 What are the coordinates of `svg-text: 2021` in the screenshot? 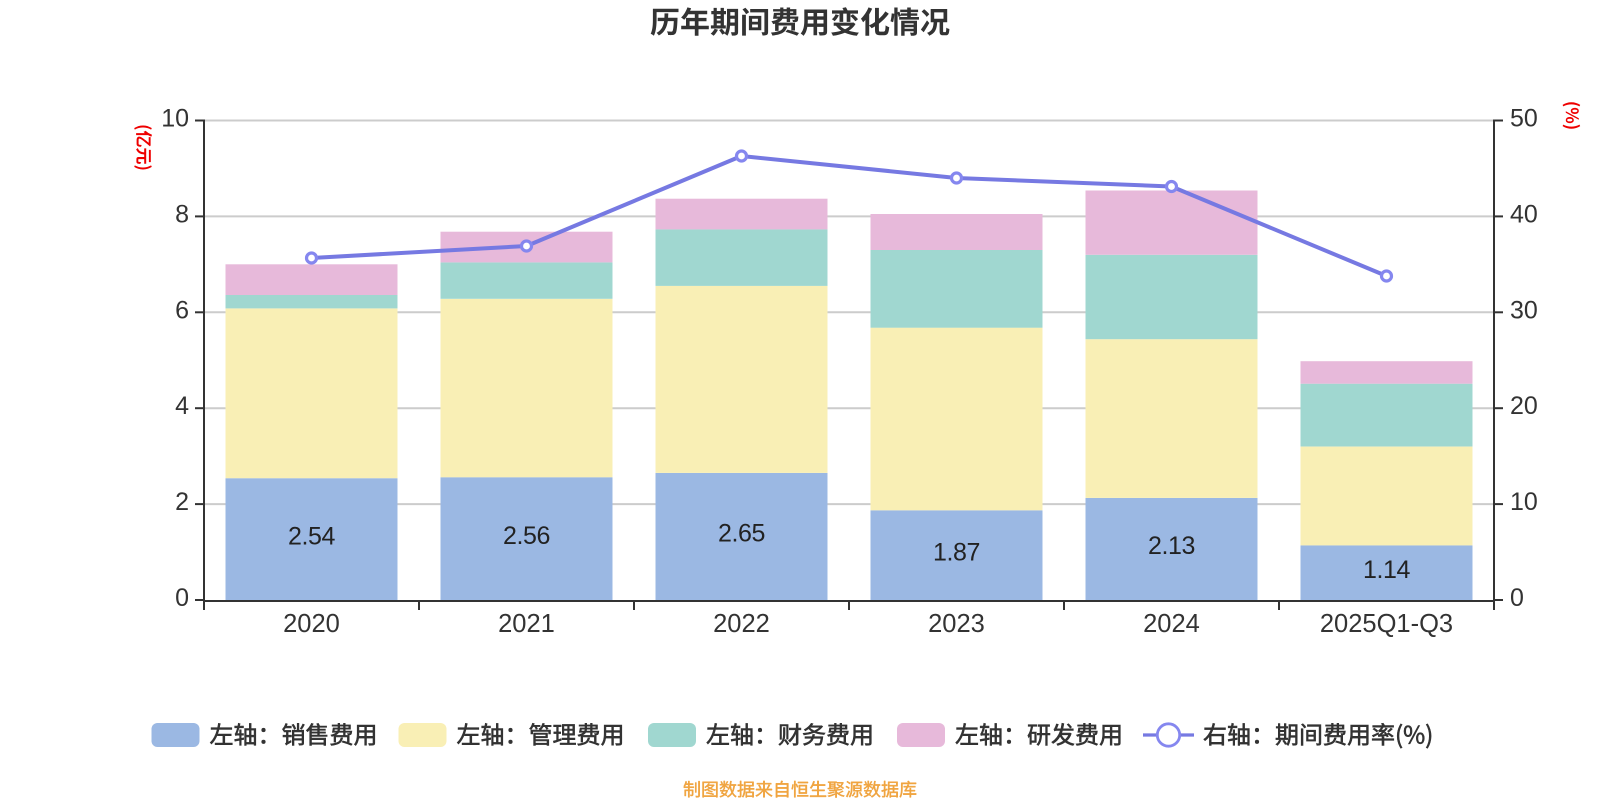 It's located at (526, 624).